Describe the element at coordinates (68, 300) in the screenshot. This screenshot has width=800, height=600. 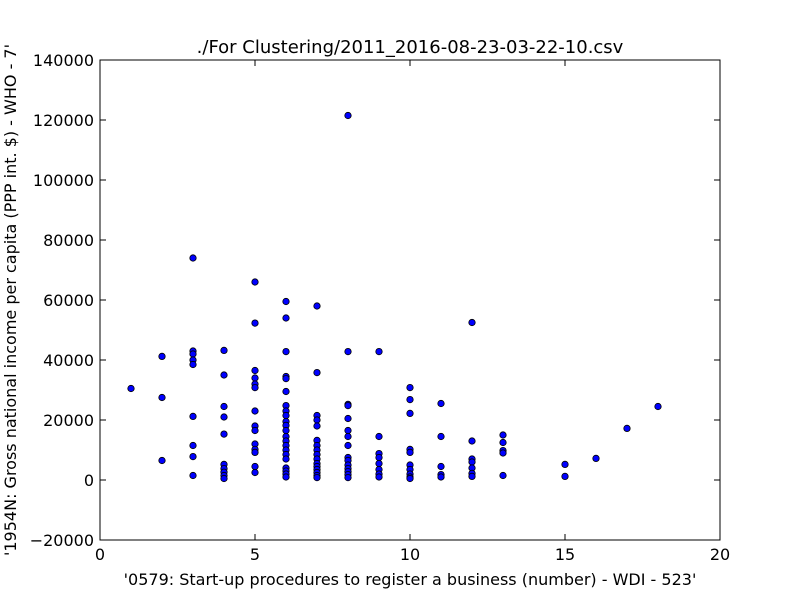
I see `y-tick-label: 60000` at that location.